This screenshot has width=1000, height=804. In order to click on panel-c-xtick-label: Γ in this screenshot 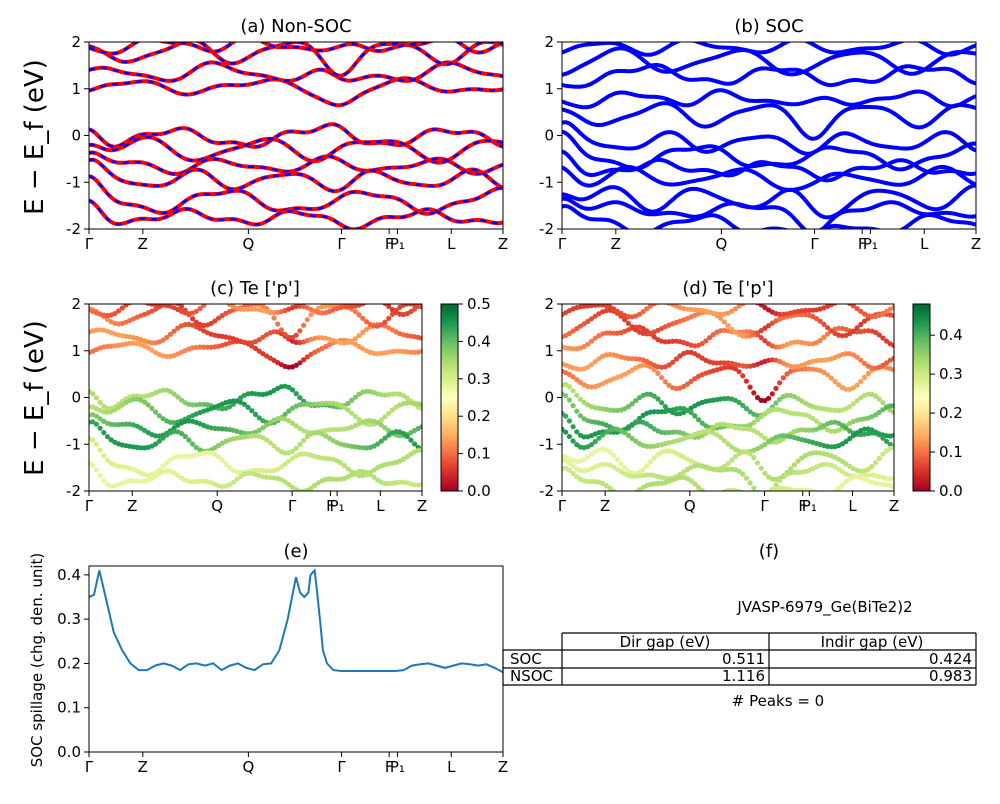, I will do `click(89, 506)`.